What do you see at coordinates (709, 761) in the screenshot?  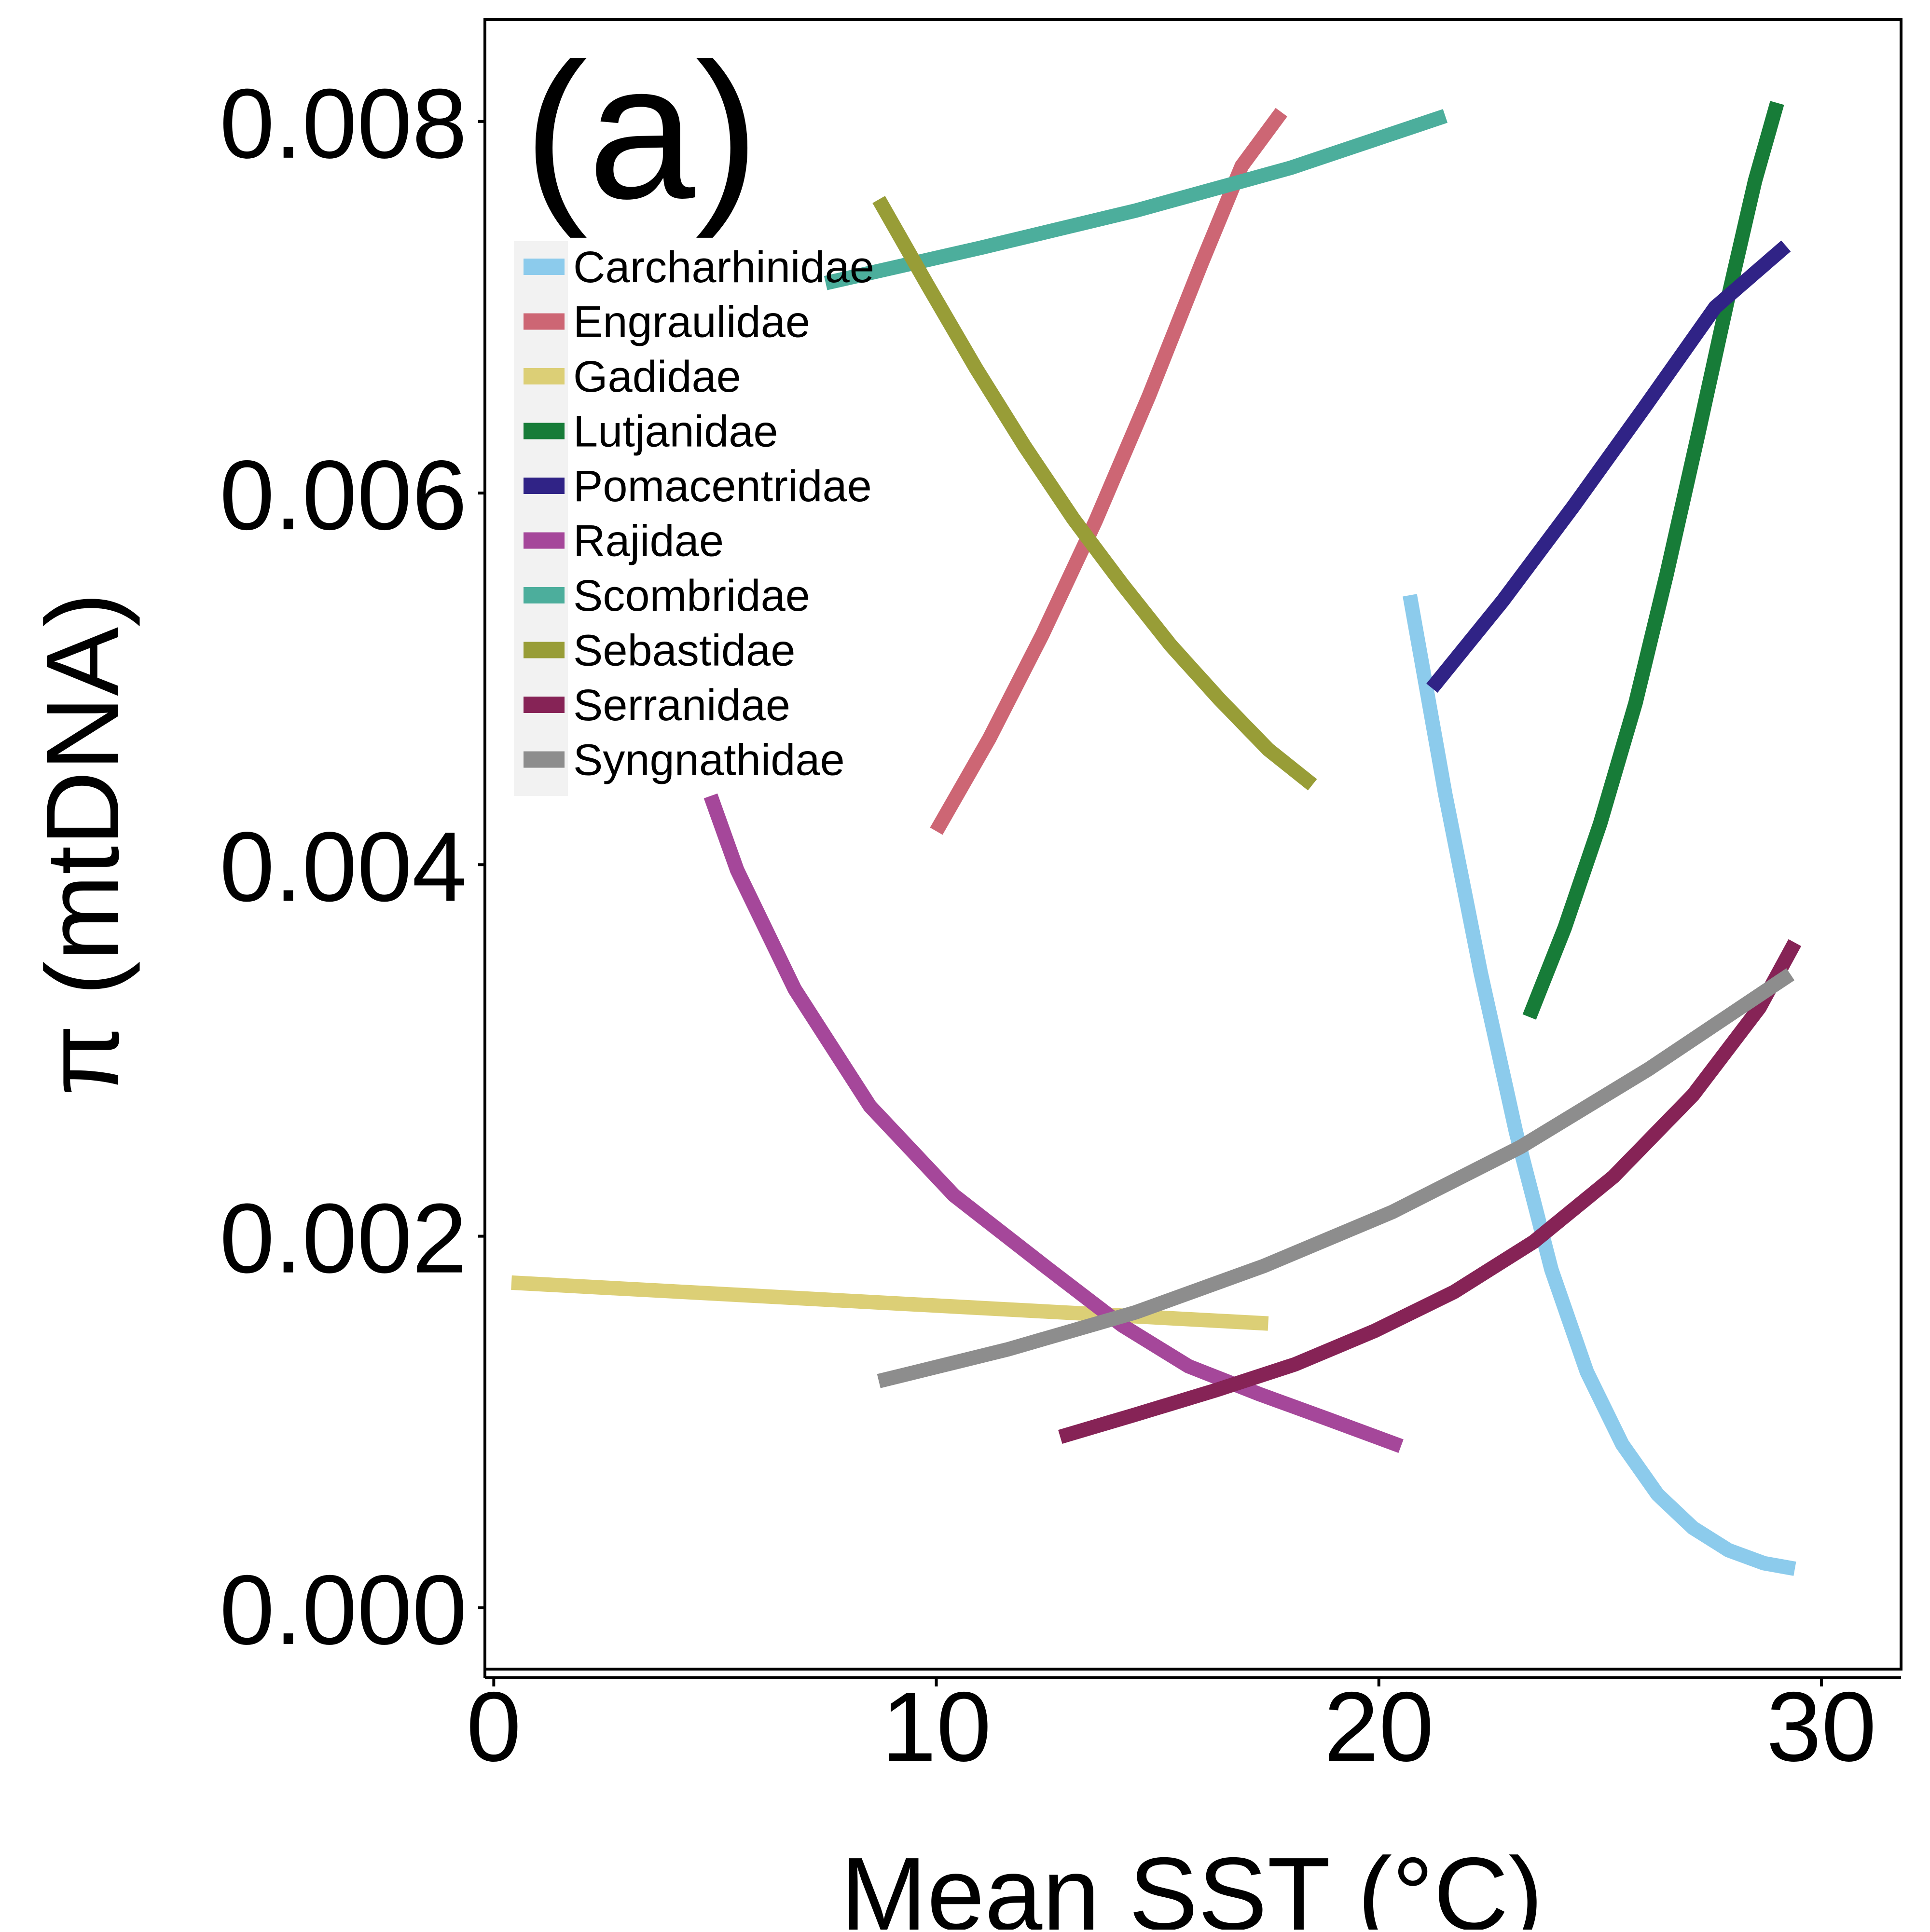 I see `legend-label: Syngnathidae` at bounding box center [709, 761].